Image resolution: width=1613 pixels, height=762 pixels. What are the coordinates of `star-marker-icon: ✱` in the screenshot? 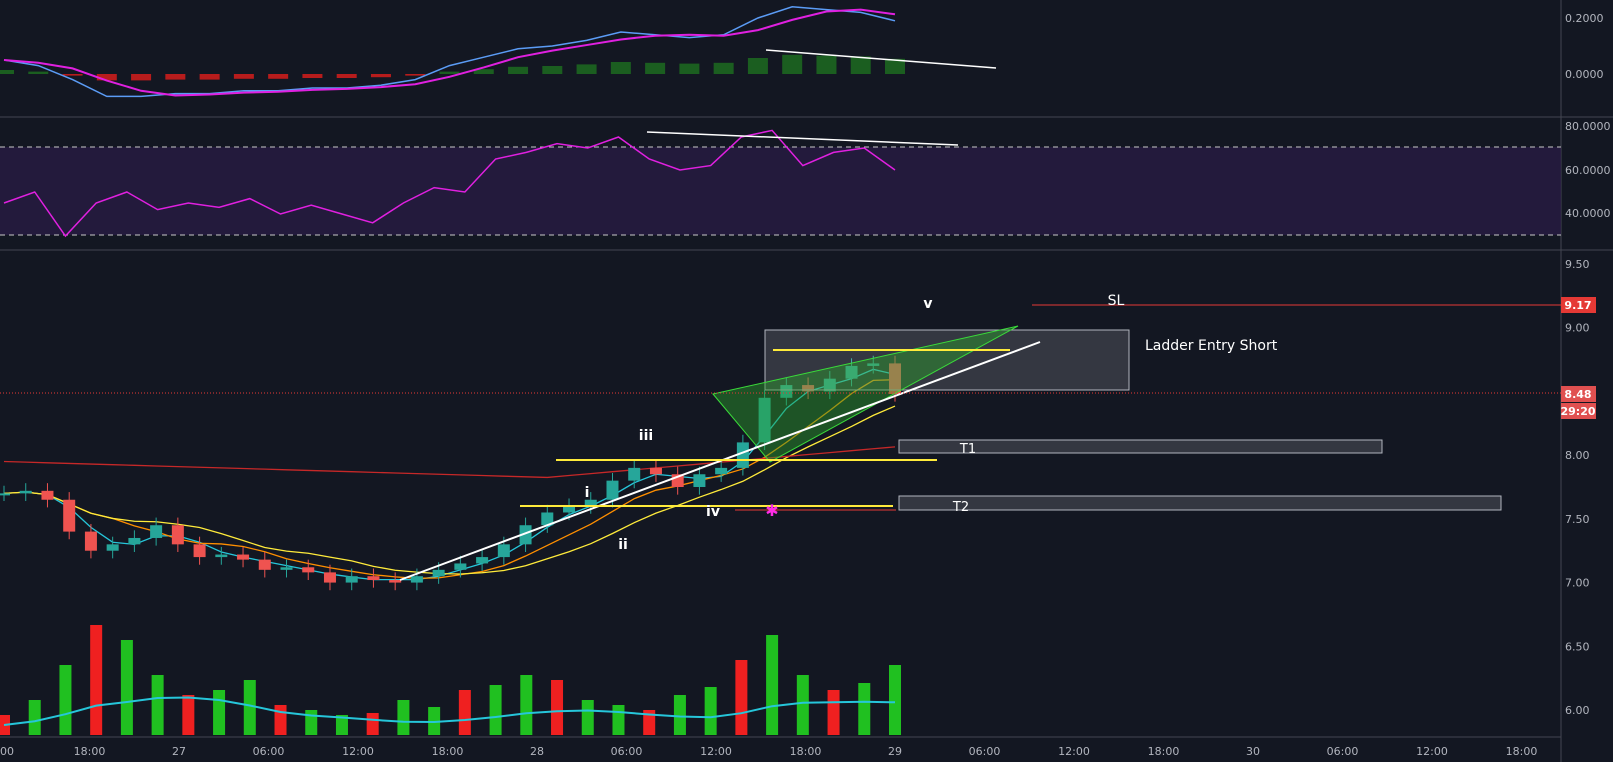 It's located at (771, 510).